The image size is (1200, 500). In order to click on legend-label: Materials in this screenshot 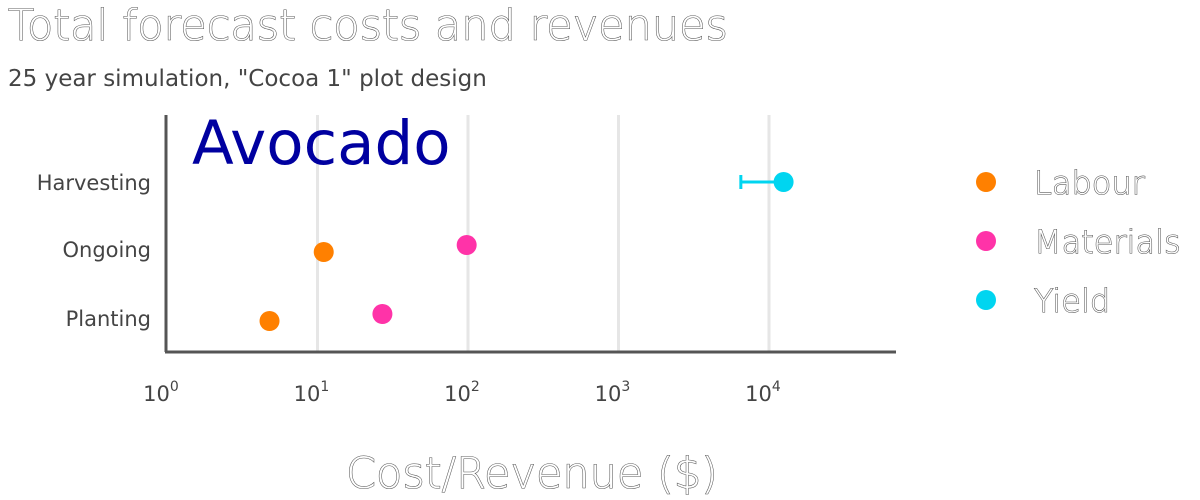, I will do `click(1107, 242)`.